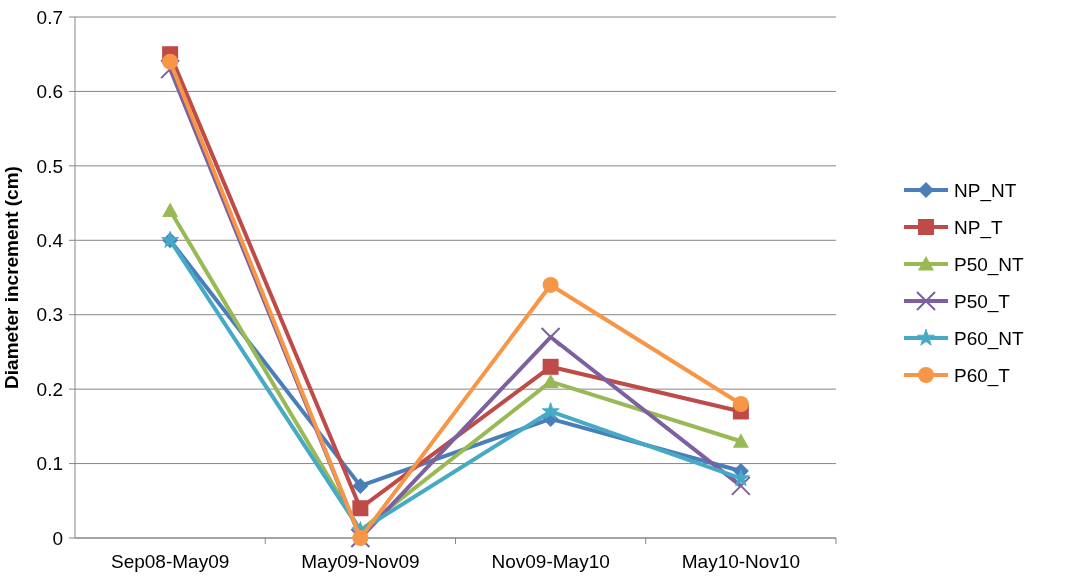  I want to click on legend-label: P60_NT, so click(989, 338).